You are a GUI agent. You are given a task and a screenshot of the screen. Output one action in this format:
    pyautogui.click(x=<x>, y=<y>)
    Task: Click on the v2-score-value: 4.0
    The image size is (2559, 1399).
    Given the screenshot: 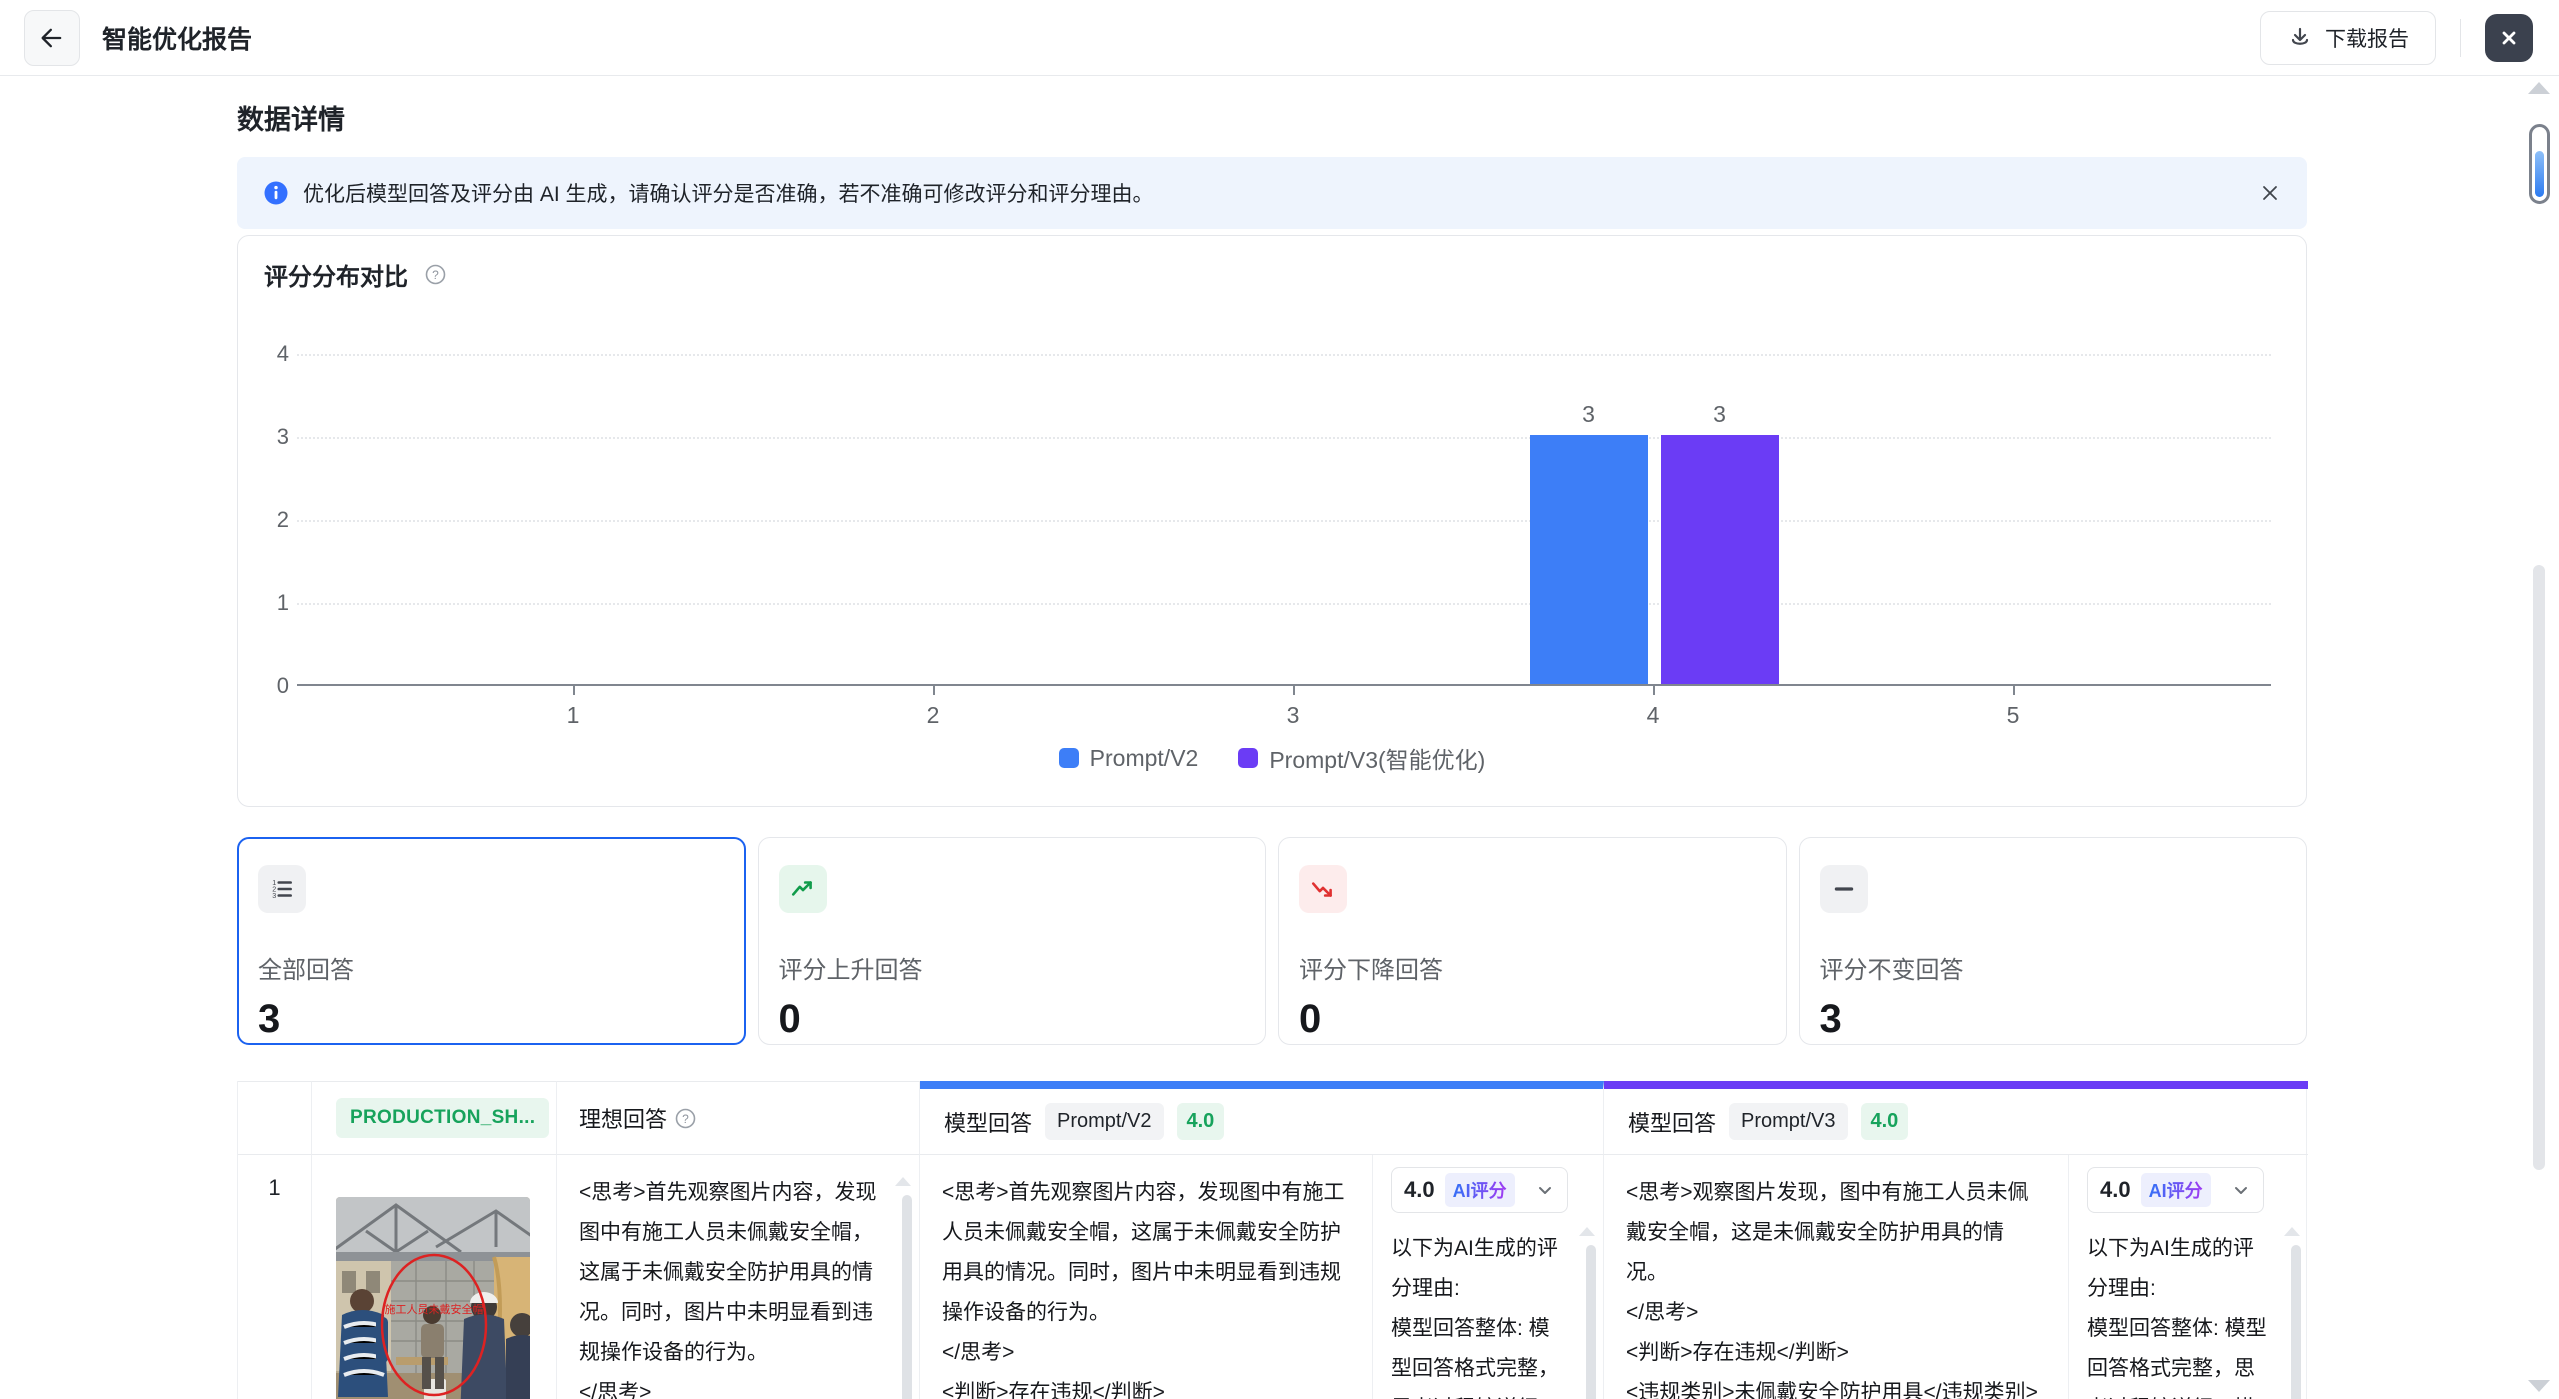 What is the action you would take?
    pyautogui.click(x=1419, y=1189)
    